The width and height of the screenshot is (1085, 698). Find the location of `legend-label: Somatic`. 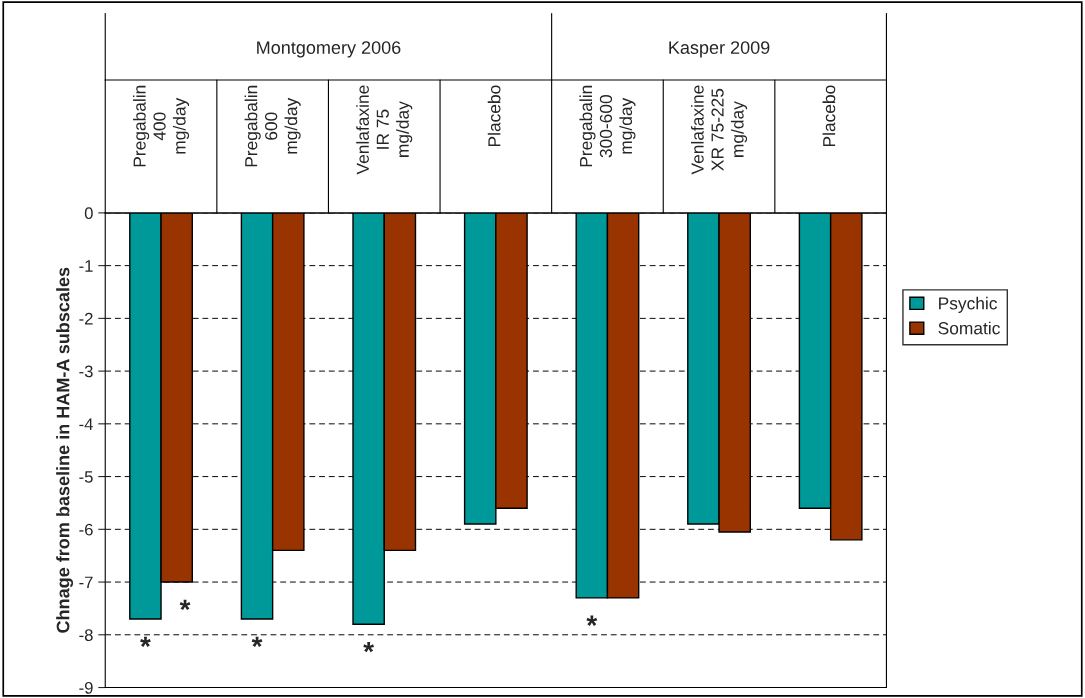

legend-label: Somatic is located at coordinates (969, 328).